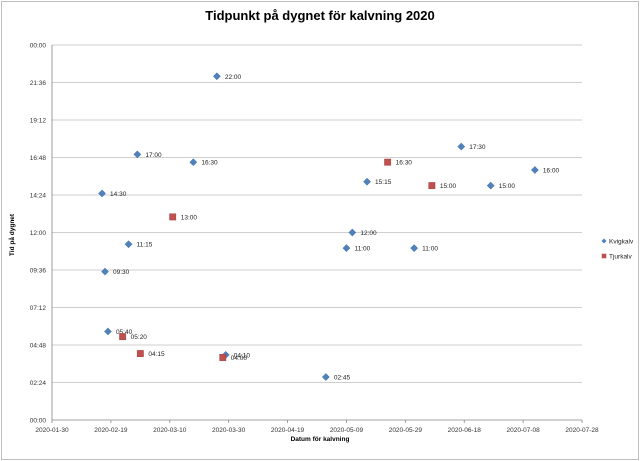  Describe the element at coordinates (233, 77) in the screenshot. I see `data-label: 22:00` at that location.